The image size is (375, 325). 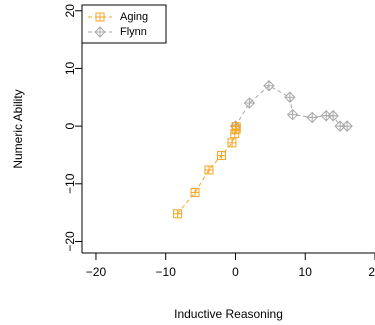 I want to click on legend-label: Aging, so click(x=134, y=17).